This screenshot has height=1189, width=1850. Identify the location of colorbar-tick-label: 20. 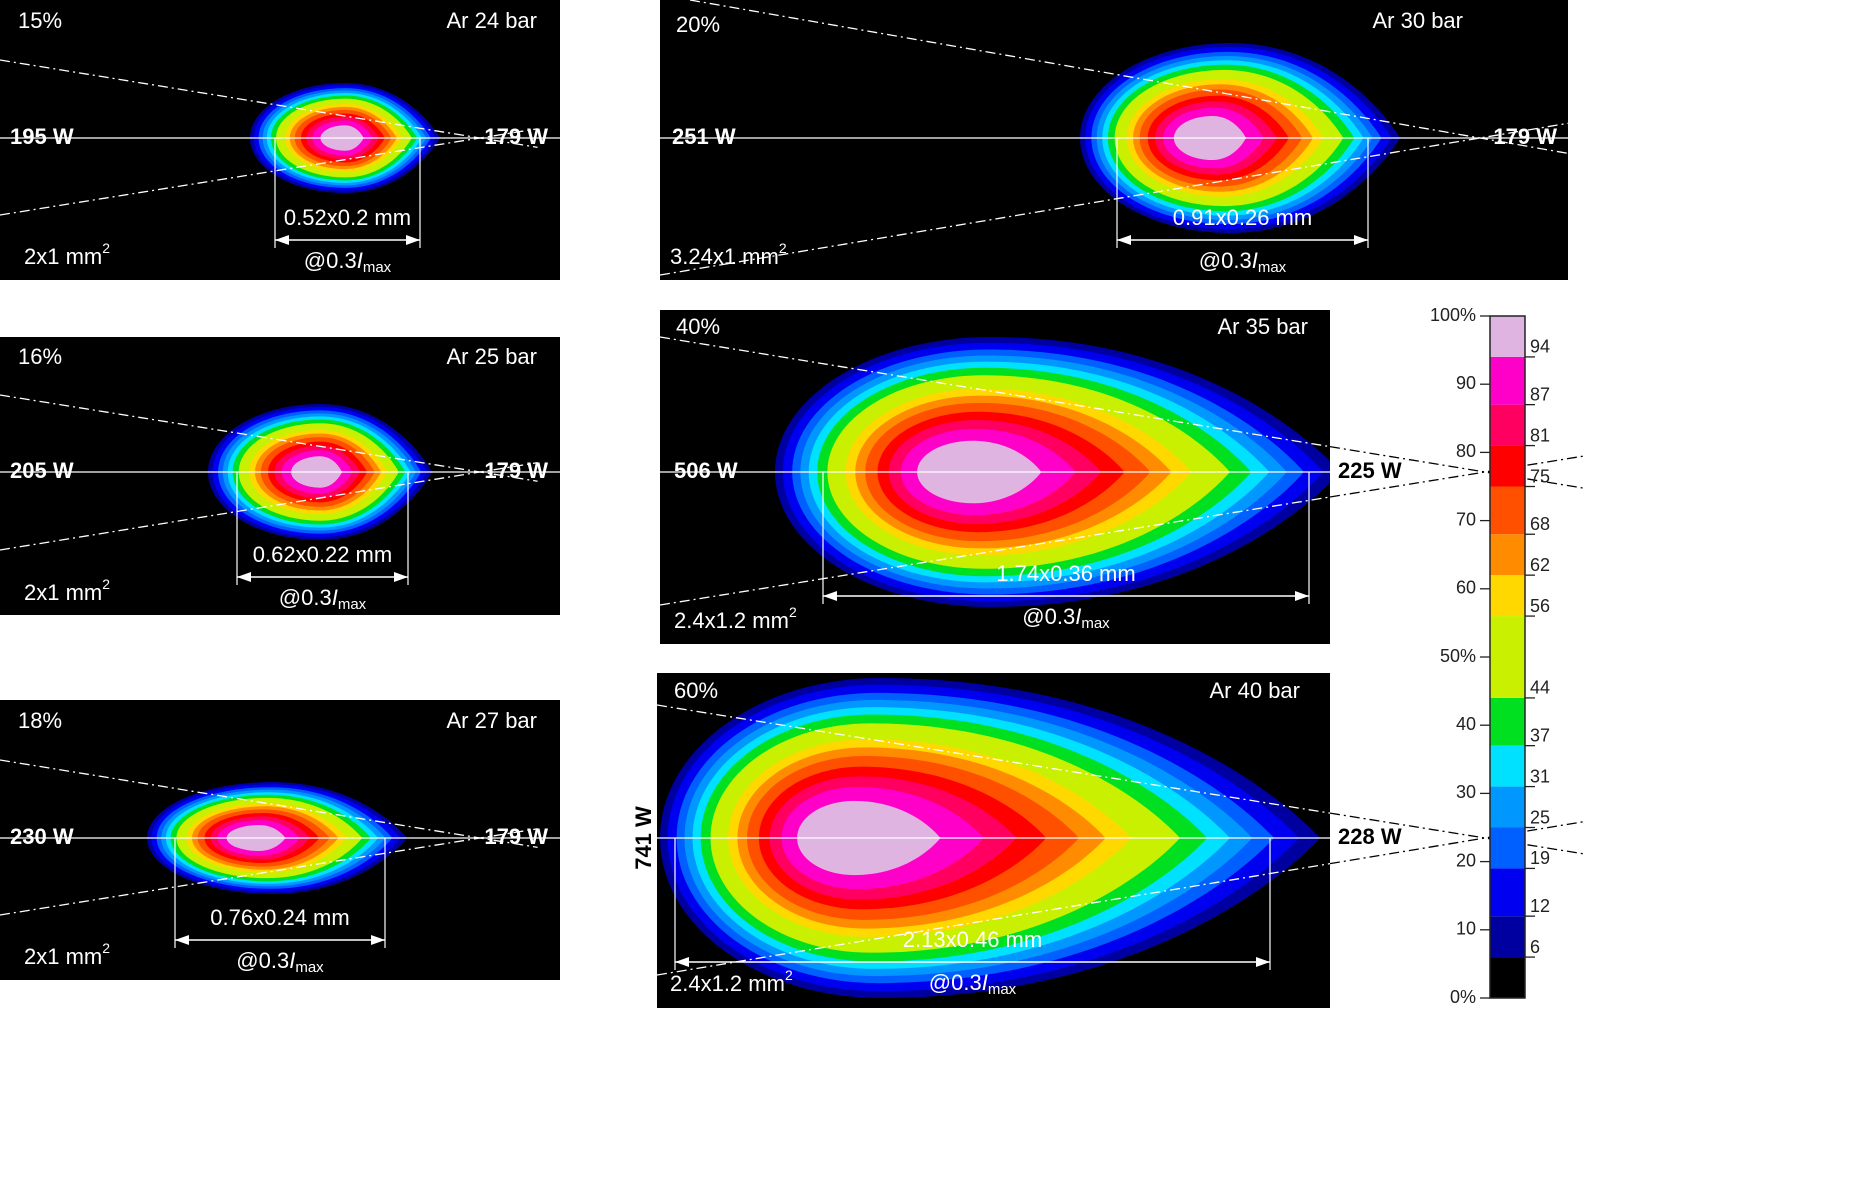
(1466, 860).